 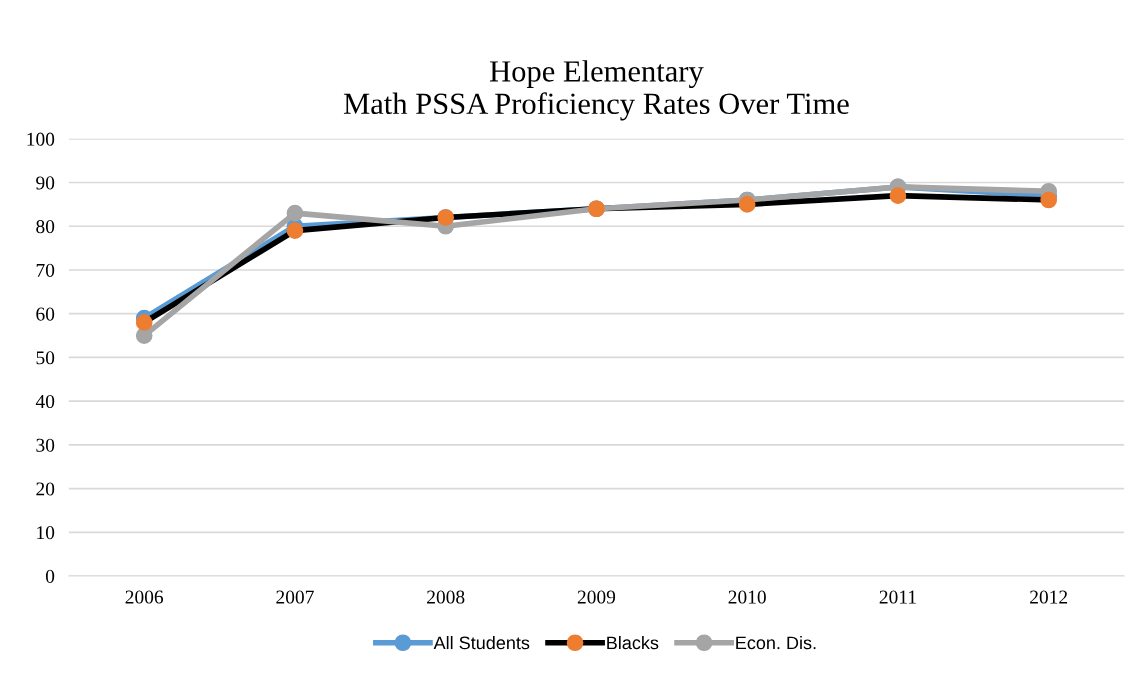 What do you see at coordinates (747, 597) in the screenshot?
I see `x-tick-label: 2010` at bounding box center [747, 597].